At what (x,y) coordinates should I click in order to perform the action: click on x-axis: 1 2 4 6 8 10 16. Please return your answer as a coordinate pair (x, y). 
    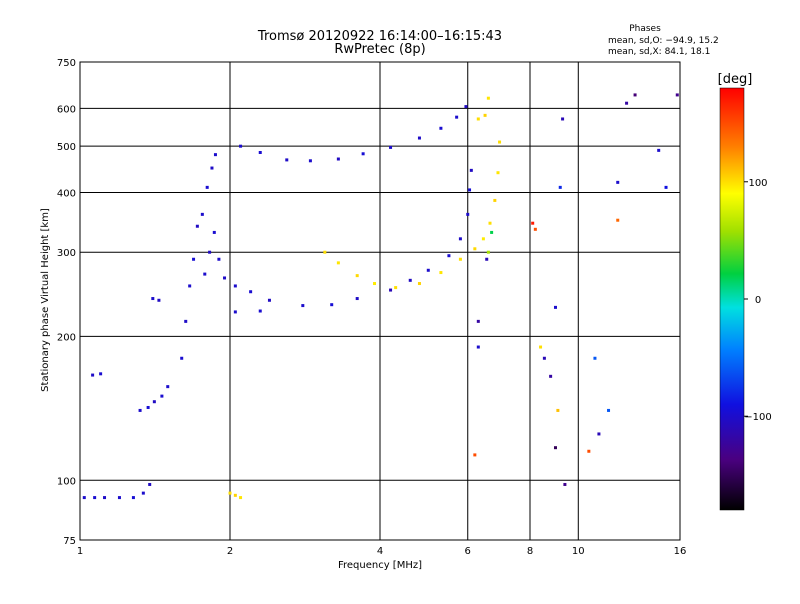
    Looking at the image, I should click on (382, 551).